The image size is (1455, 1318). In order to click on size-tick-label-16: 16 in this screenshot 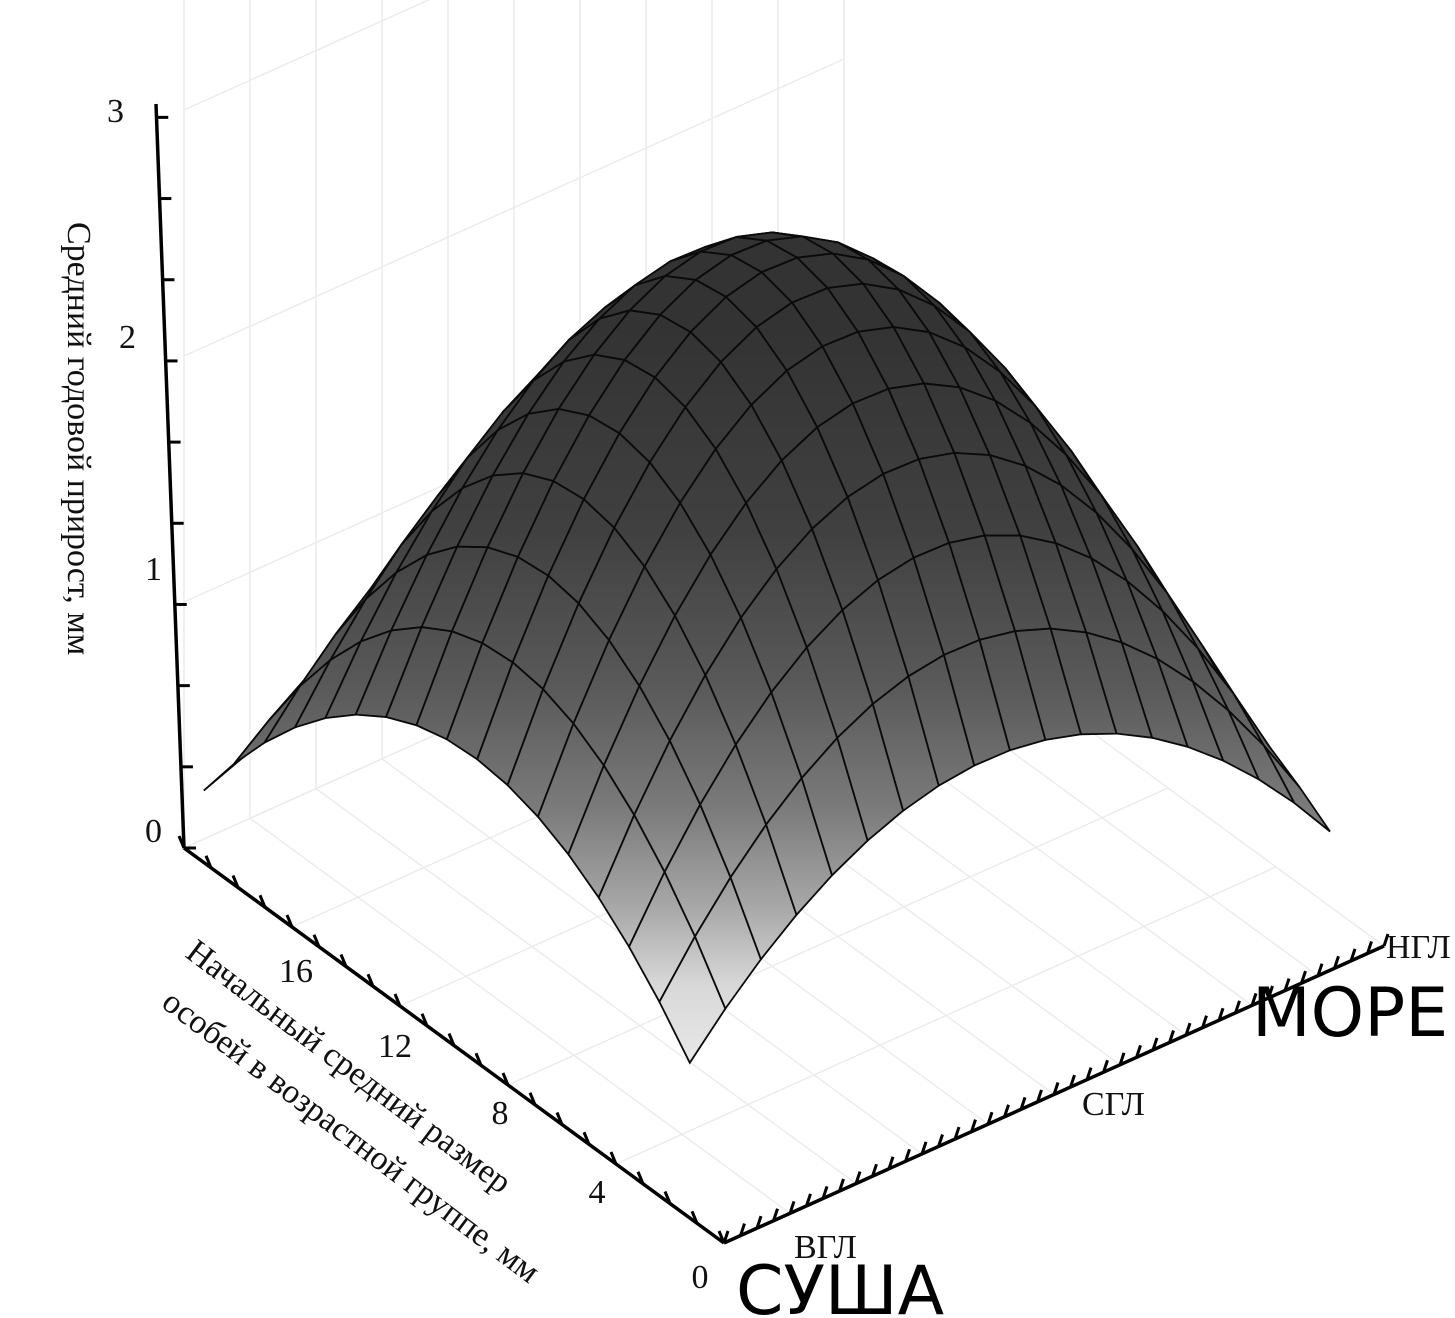, I will do `click(296, 971)`.